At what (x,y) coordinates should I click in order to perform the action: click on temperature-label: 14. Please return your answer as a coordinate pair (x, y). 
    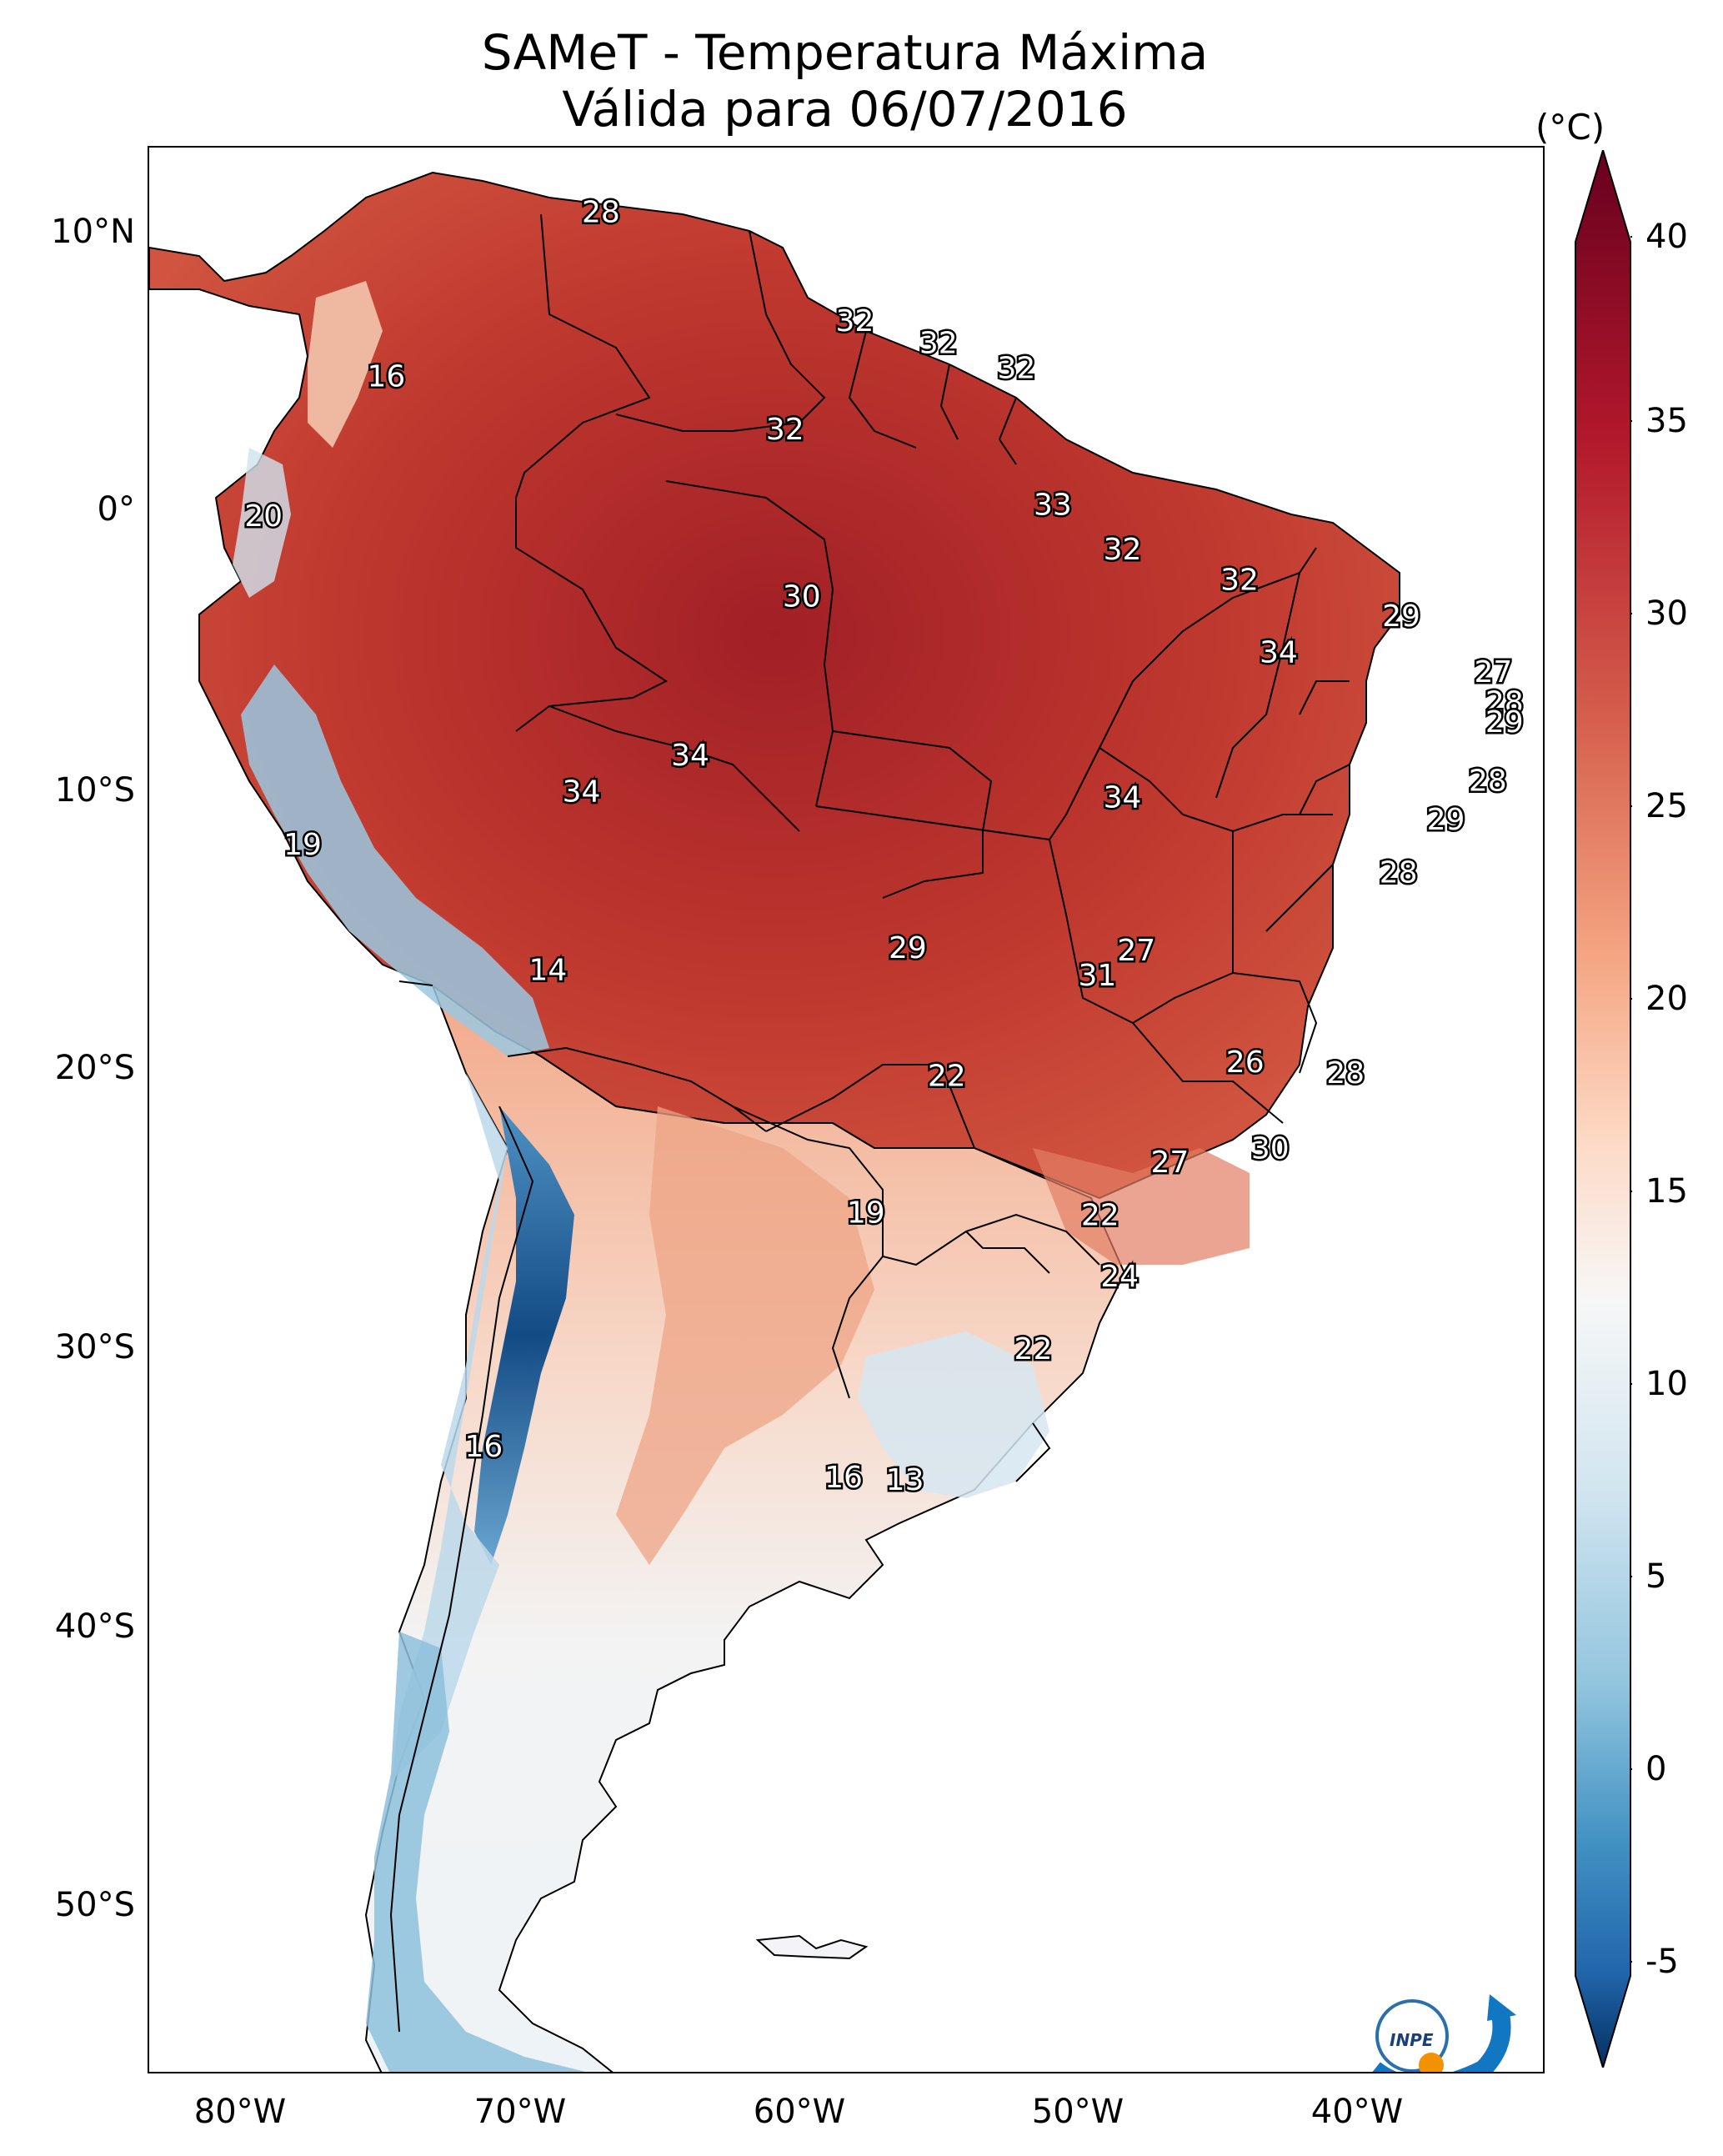
    Looking at the image, I should click on (547, 971).